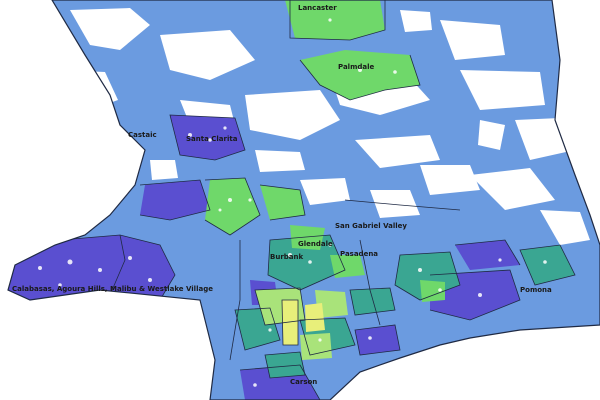 Image resolution: width=600 pixels, height=400 pixels. Describe the element at coordinates (303, 322) in the screenshot. I see `yellow-districts` at that location.